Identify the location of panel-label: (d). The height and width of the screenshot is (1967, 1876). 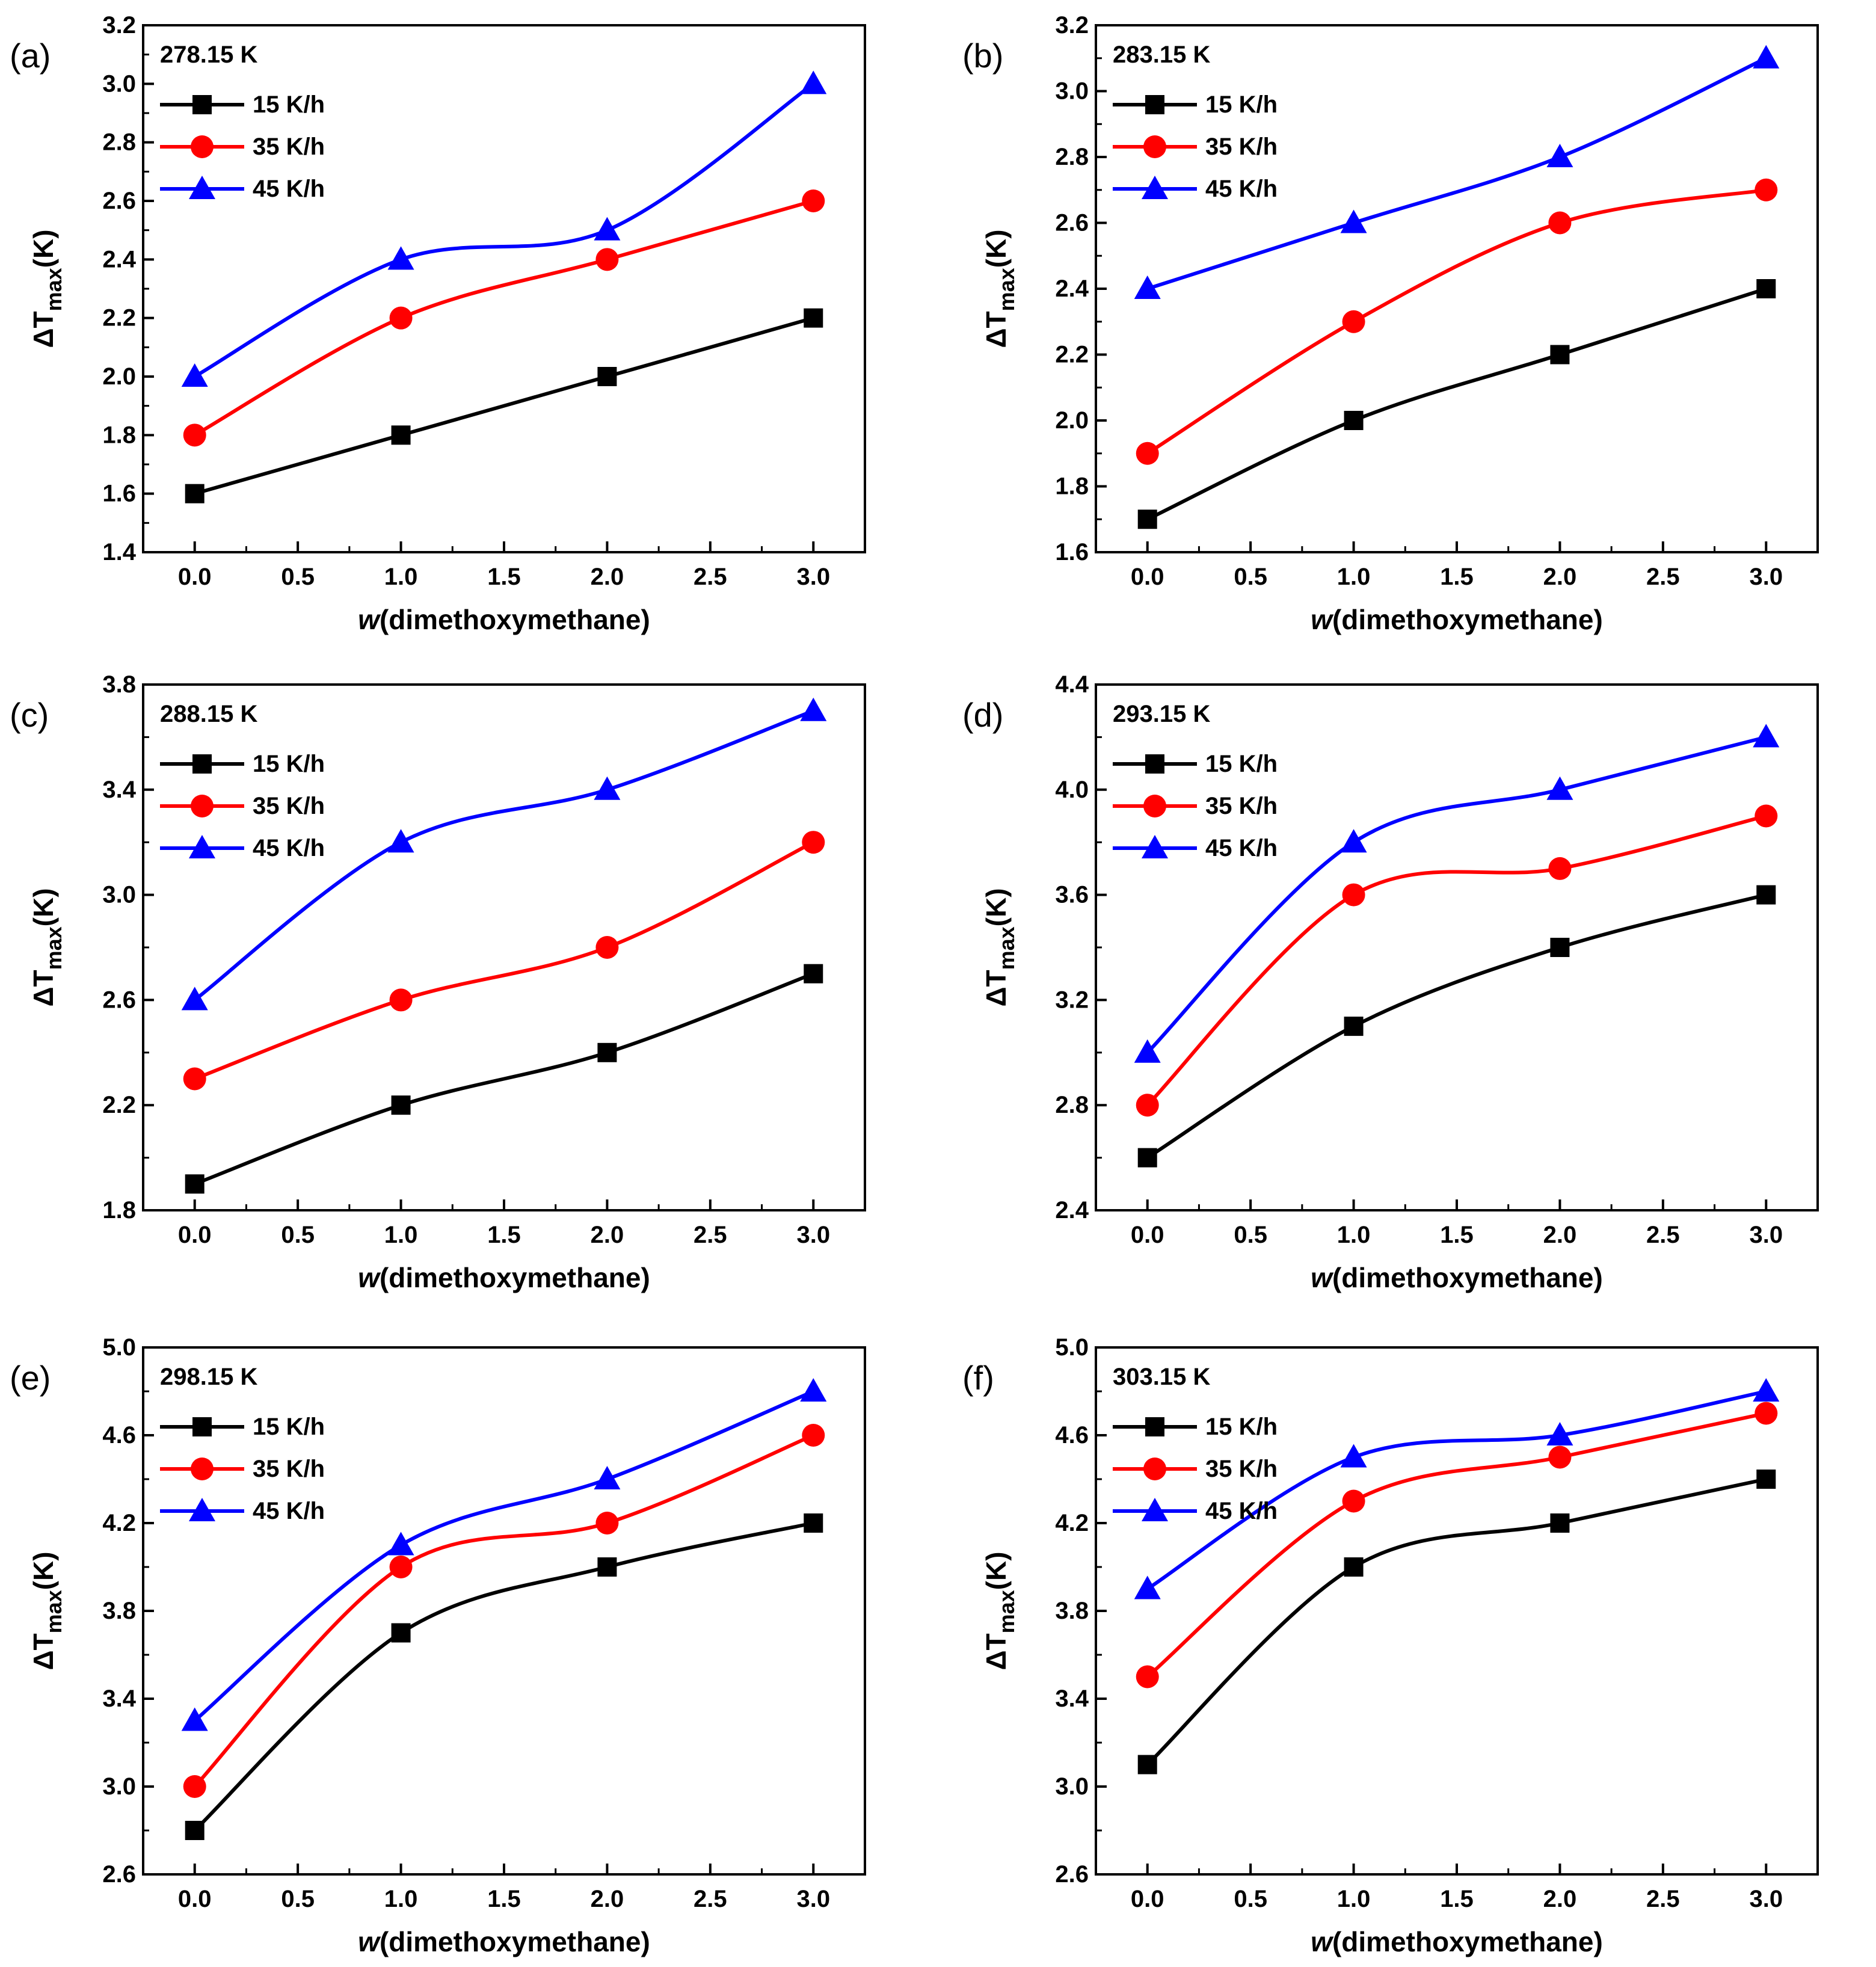
(982, 715).